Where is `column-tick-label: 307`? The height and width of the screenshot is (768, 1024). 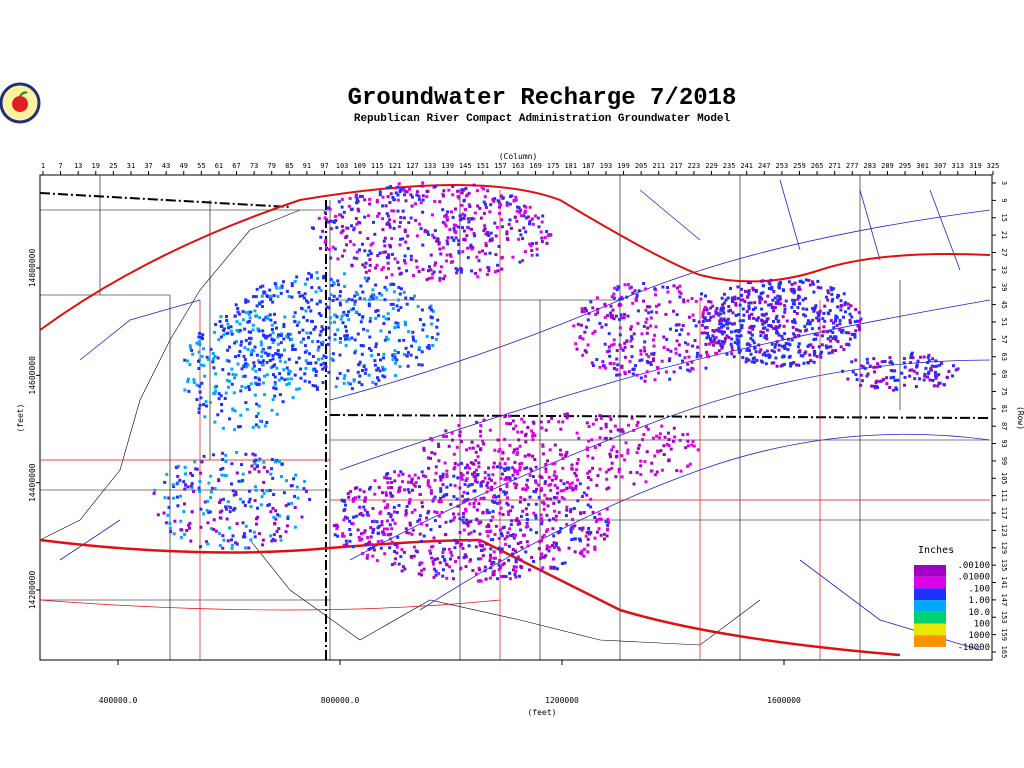 column-tick-label: 307 is located at coordinates (940, 166).